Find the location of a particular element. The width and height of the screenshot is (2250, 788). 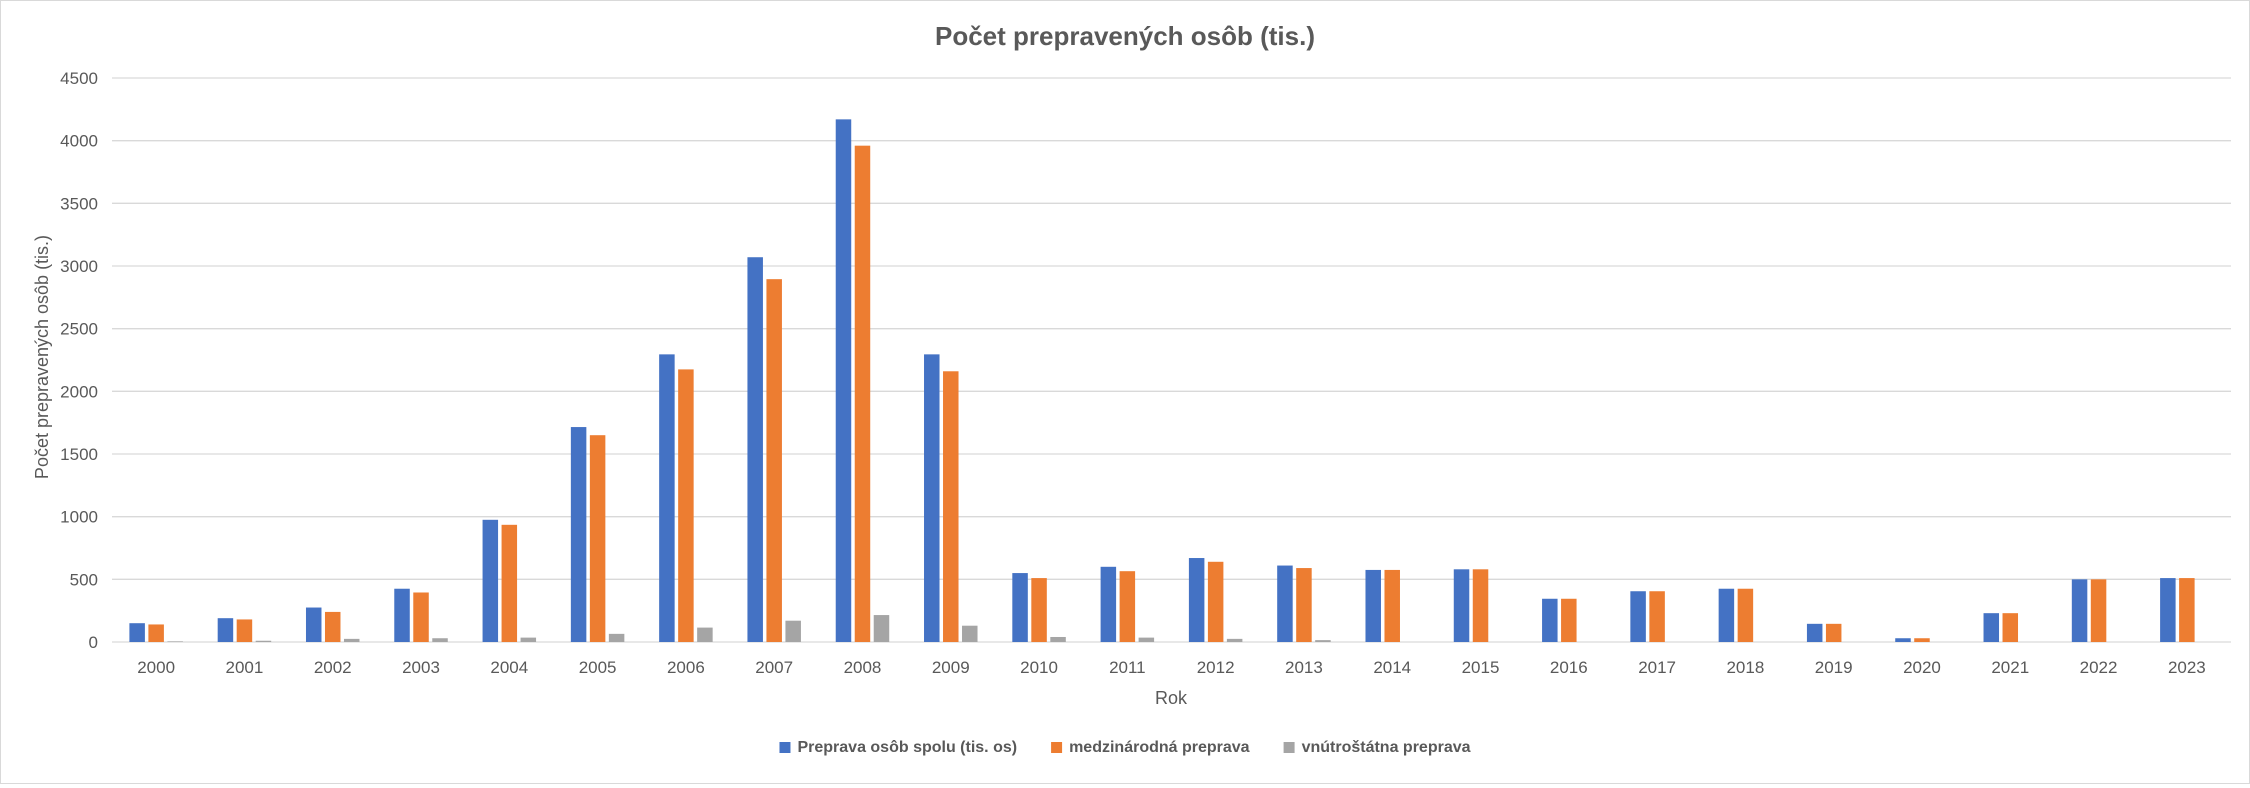

bar-series-3-2003 is located at coordinates (440, 640).